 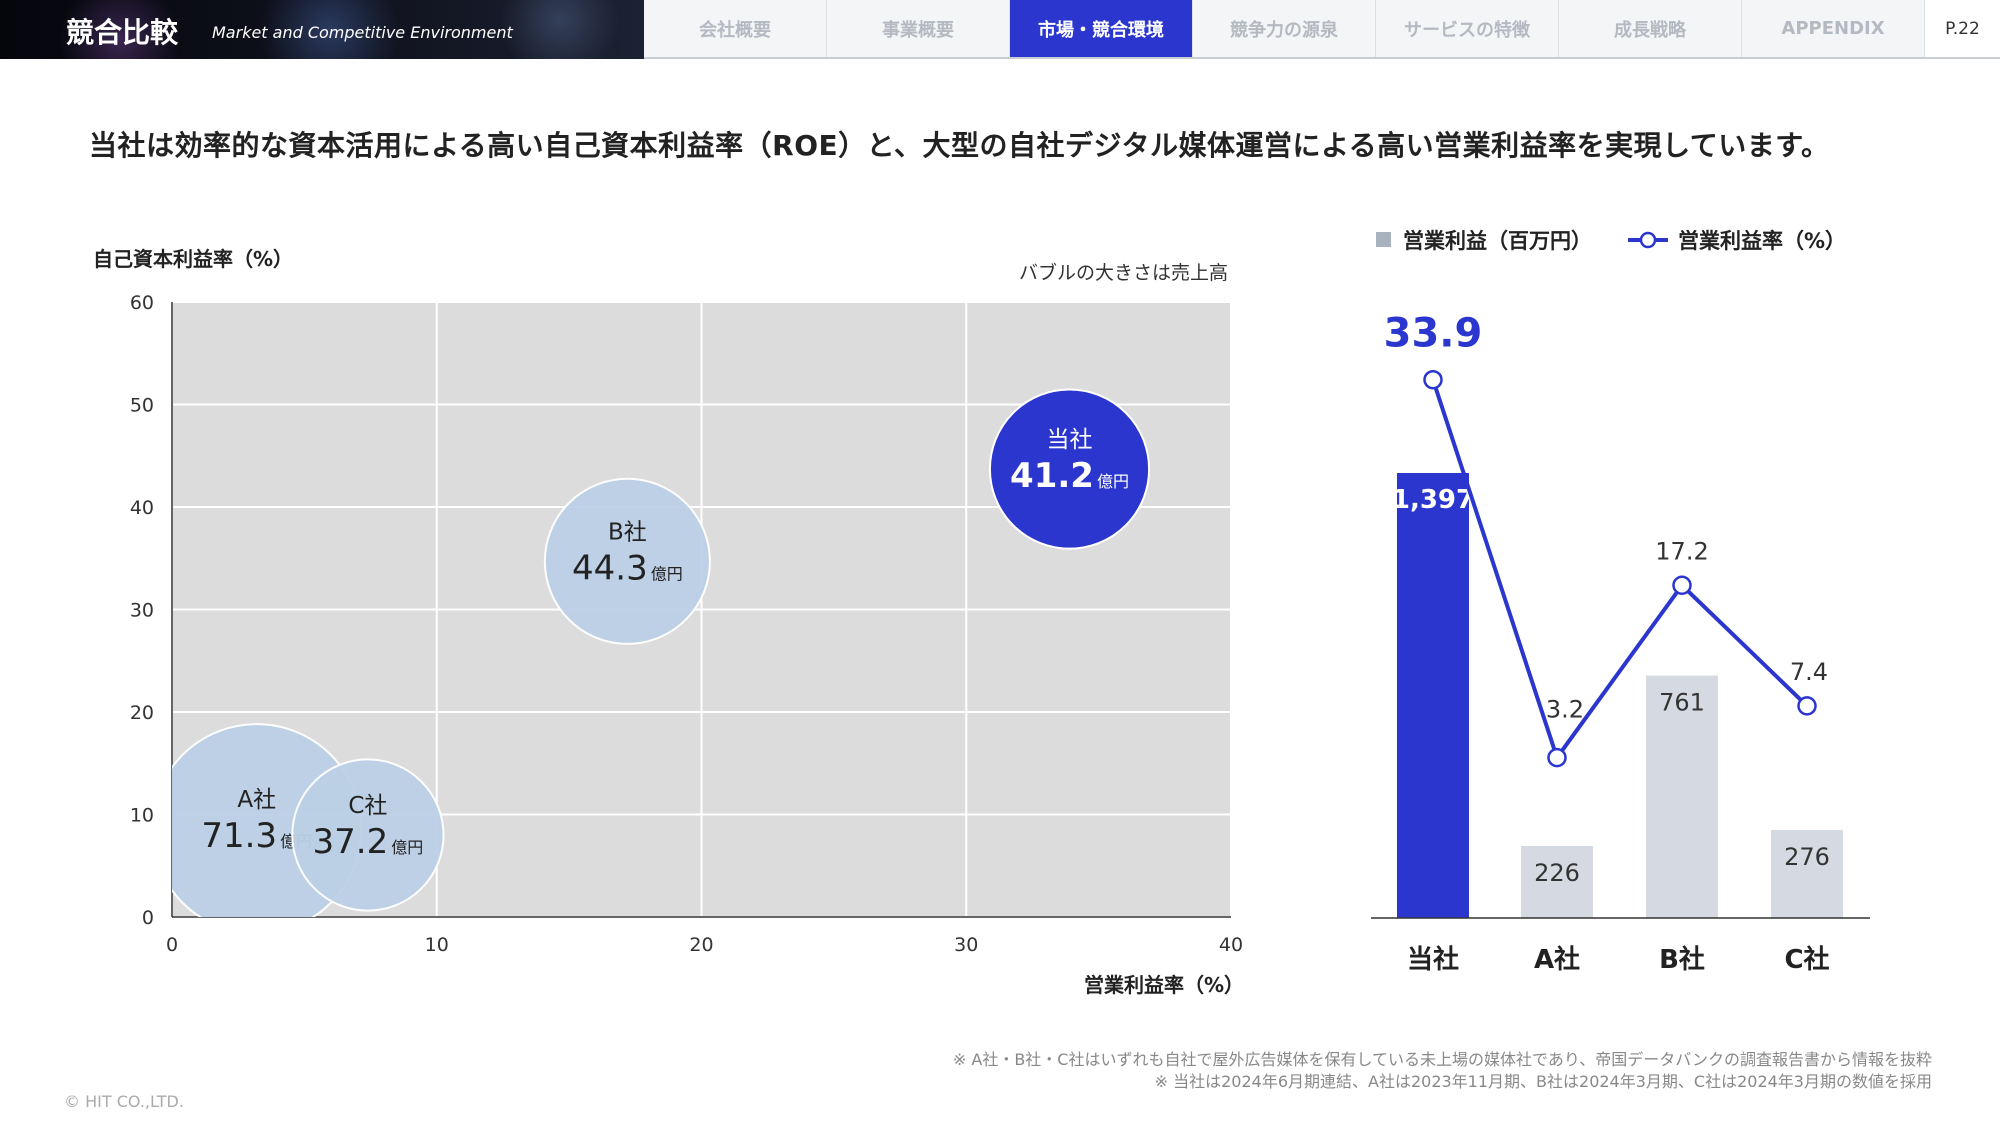 I want to click on bubble-value: 44.3 億円, so click(x=627, y=568).